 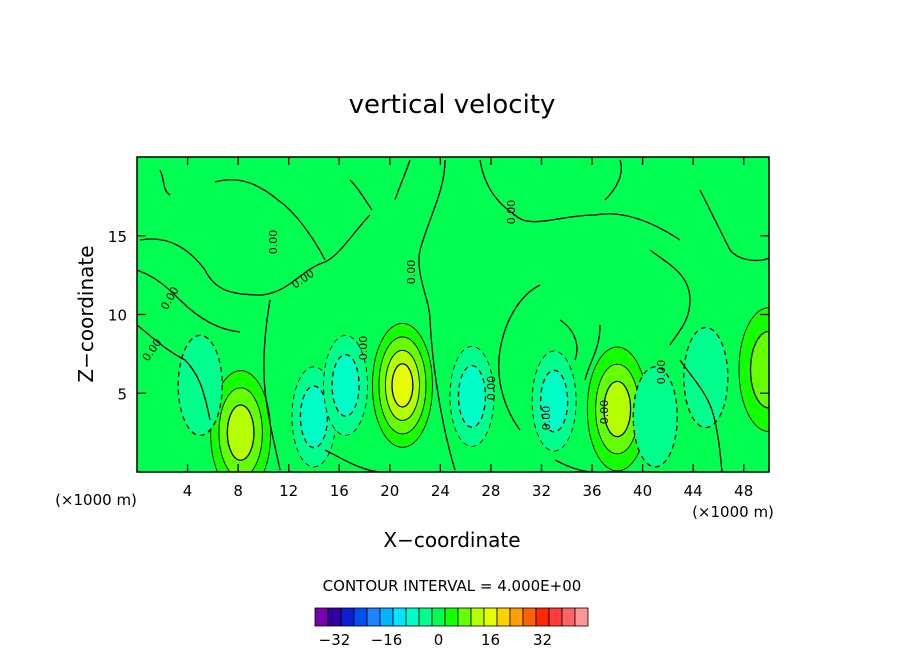 What do you see at coordinates (188, 491) in the screenshot?
I see `x-tick-label: 4` at bounding box center [188, 491].